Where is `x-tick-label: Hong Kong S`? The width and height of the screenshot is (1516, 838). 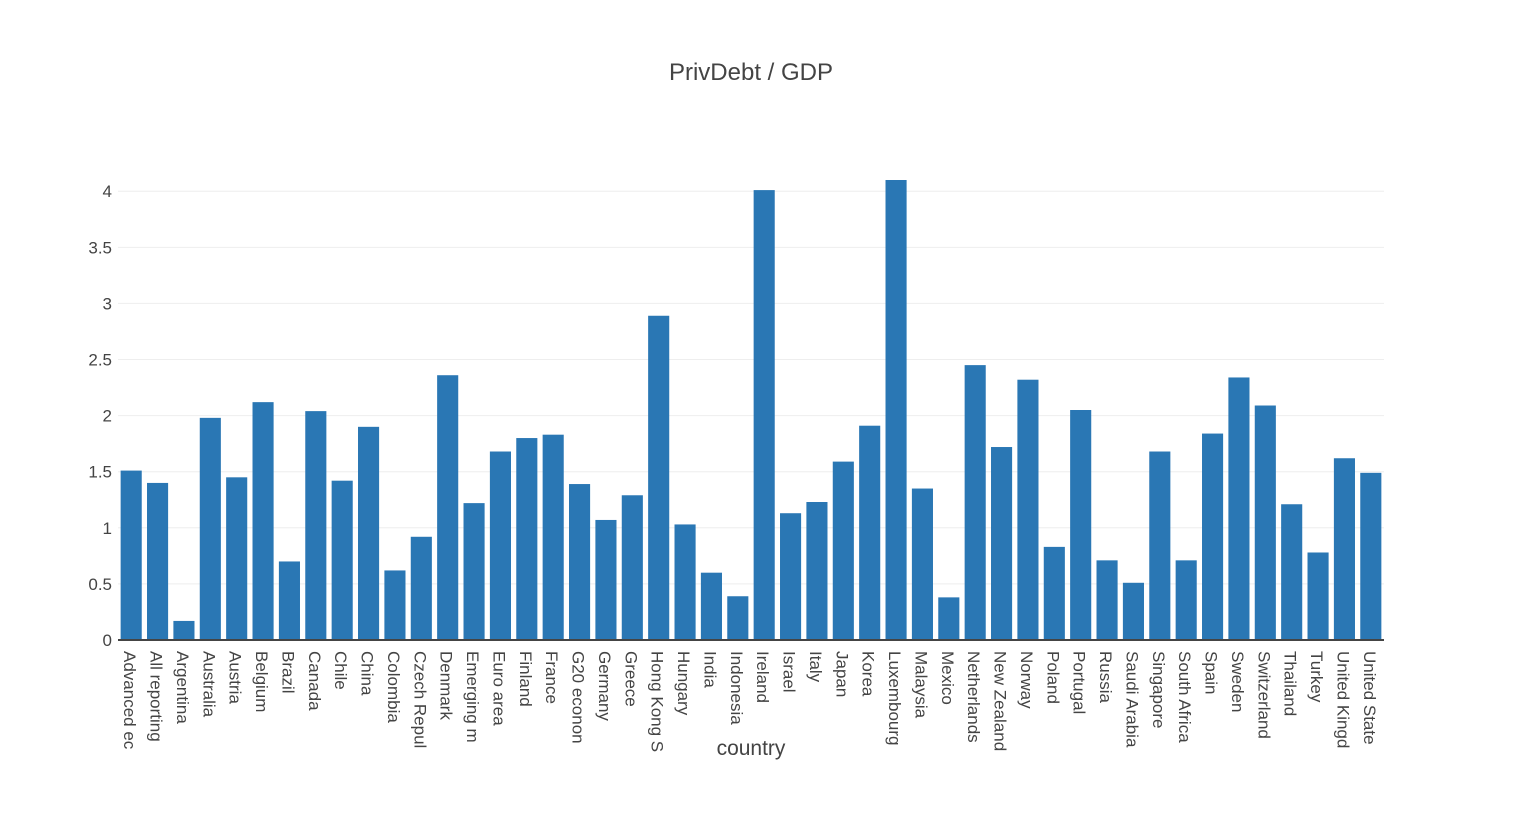
x-tick-label: Hong Kong S is located at coordinates (657, 701).